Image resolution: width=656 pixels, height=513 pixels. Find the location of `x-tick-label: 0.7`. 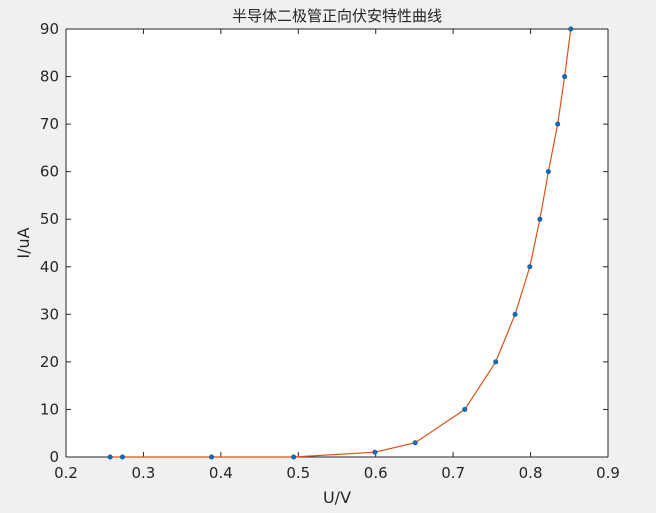

x-tick-label: 0.7 is located at coordinates (453, 473).